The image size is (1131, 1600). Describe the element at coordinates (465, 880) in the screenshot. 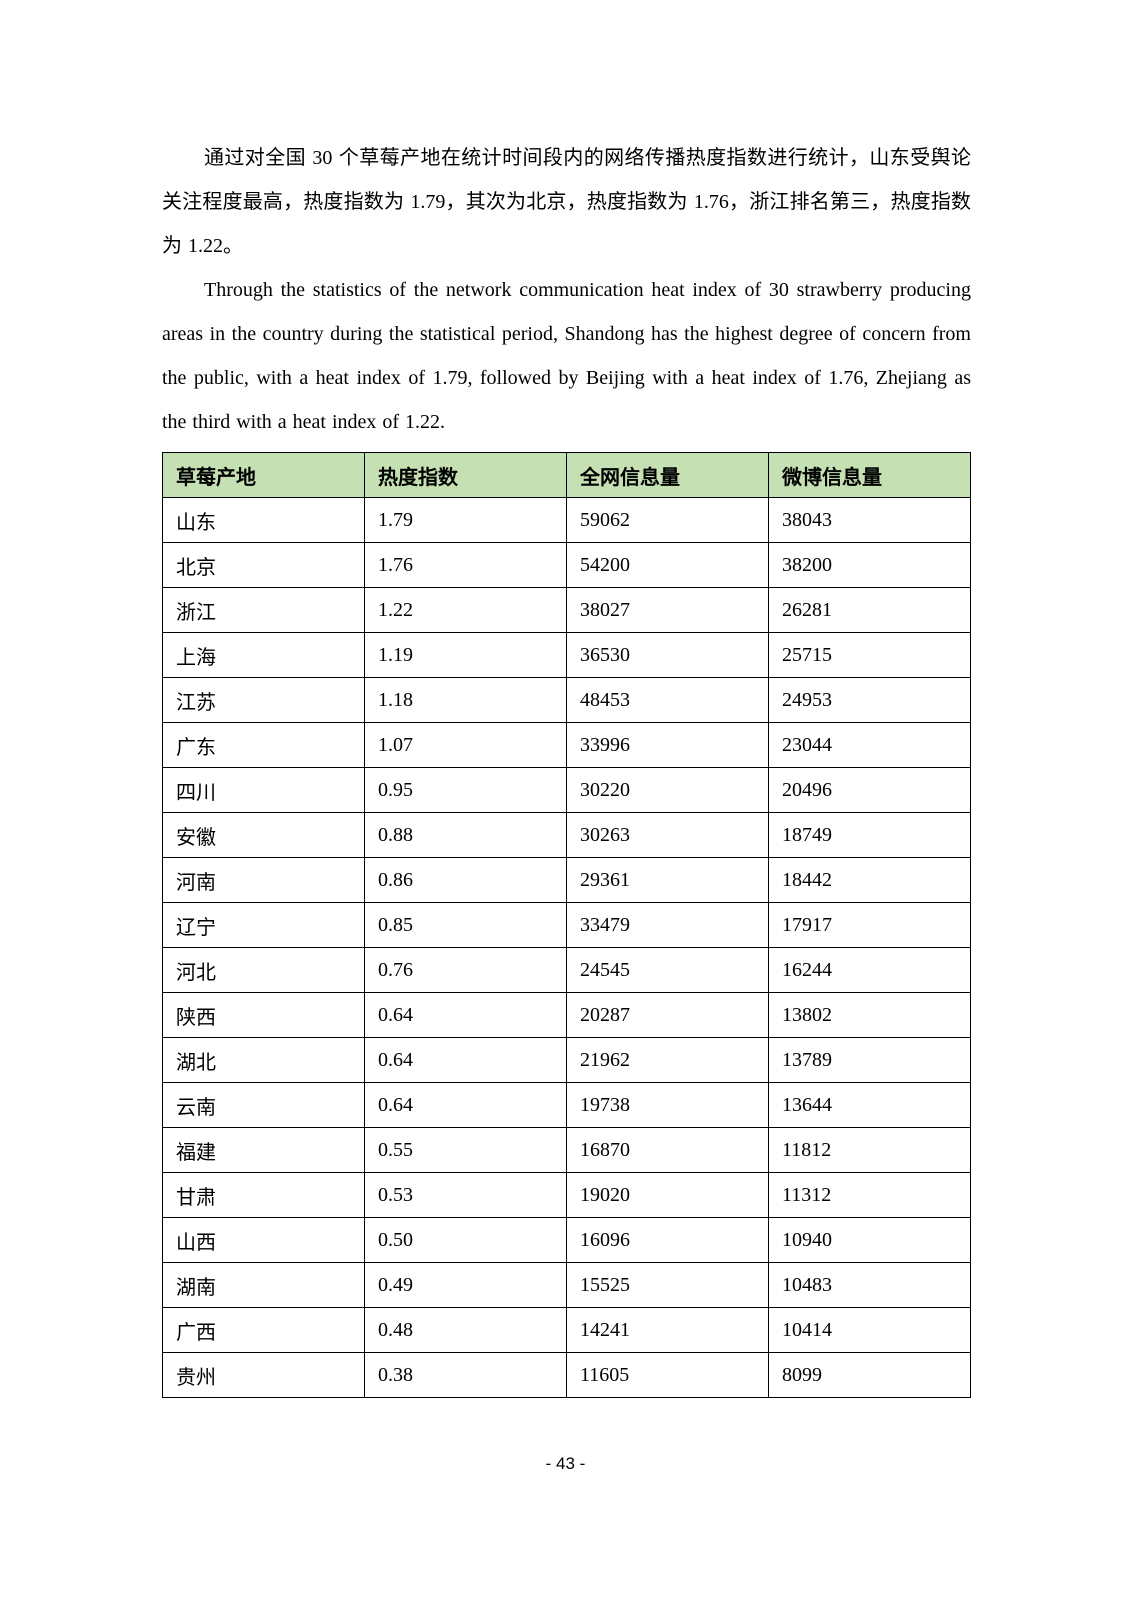

I see `table-cell: 0.86` at that location.